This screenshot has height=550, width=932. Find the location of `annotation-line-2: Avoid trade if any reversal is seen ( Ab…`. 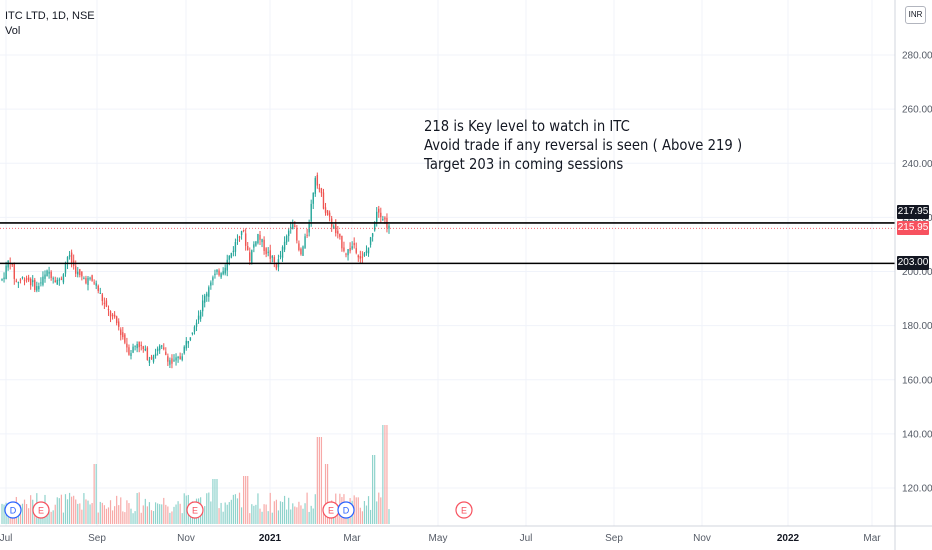

annotation-line-2: Avoid trade if any reversal is seen ( Ab… is located at coordinates (583, 145).